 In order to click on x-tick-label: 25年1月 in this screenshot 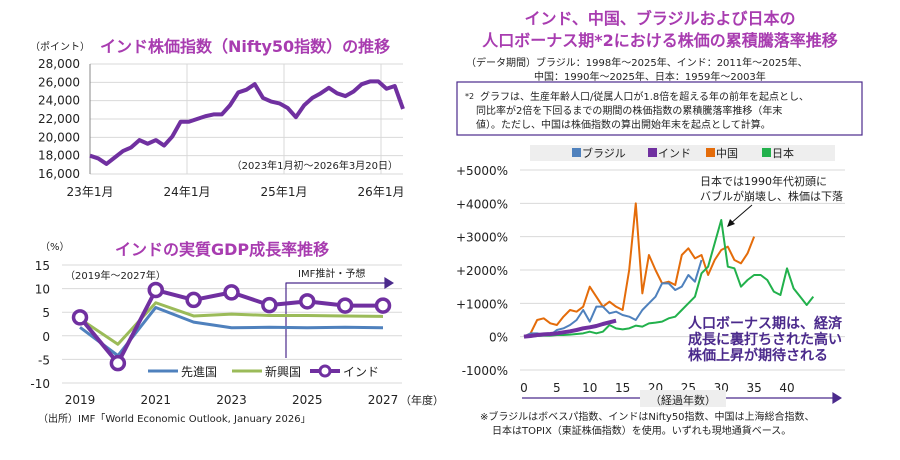, I will do `click(284, 192)`.